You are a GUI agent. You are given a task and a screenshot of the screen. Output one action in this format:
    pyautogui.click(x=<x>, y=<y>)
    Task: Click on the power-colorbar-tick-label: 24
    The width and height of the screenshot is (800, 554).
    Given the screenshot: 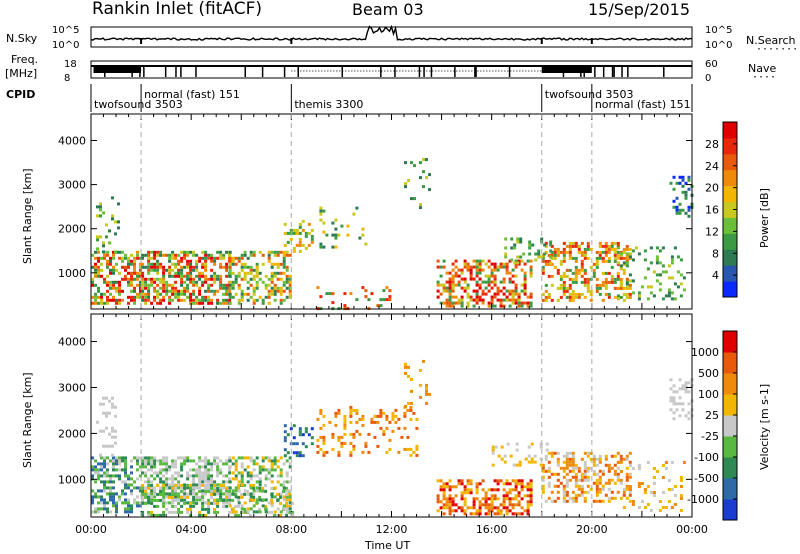 What is the action you would take?
    pyautogui.click(x=712, y=166)
    